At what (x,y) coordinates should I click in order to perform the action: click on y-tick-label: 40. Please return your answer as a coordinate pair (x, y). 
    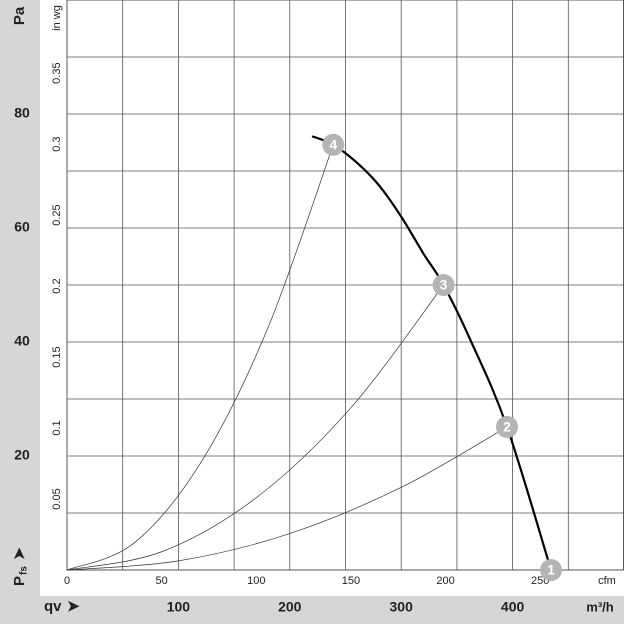
    Looking at the image, I should click on (22, 341).